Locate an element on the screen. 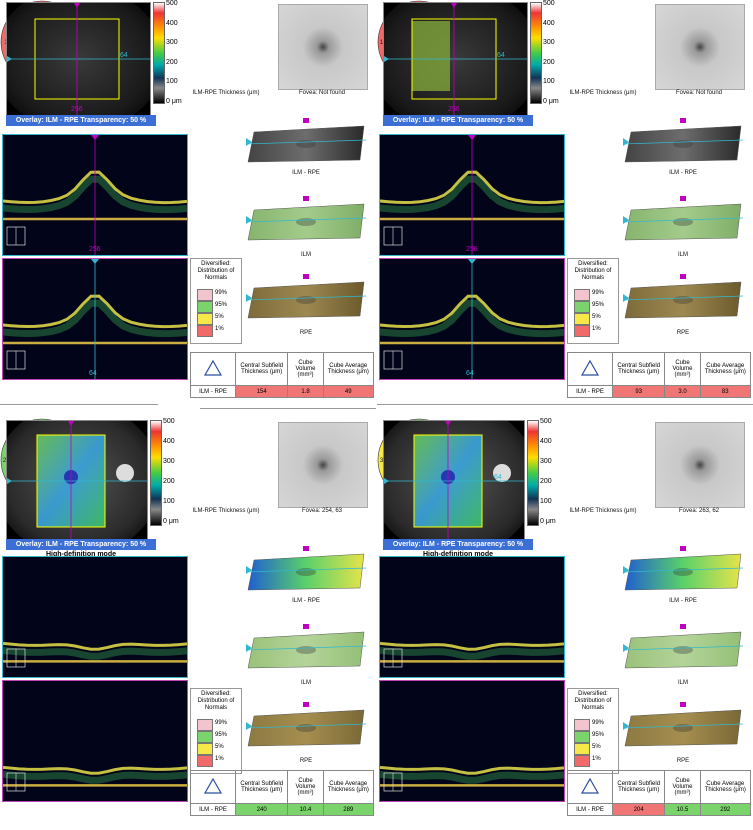 This screenshot has height=830, width=753. table-header-cell: Cube Average Thickness (μm) is located at coordinates (348, 787).